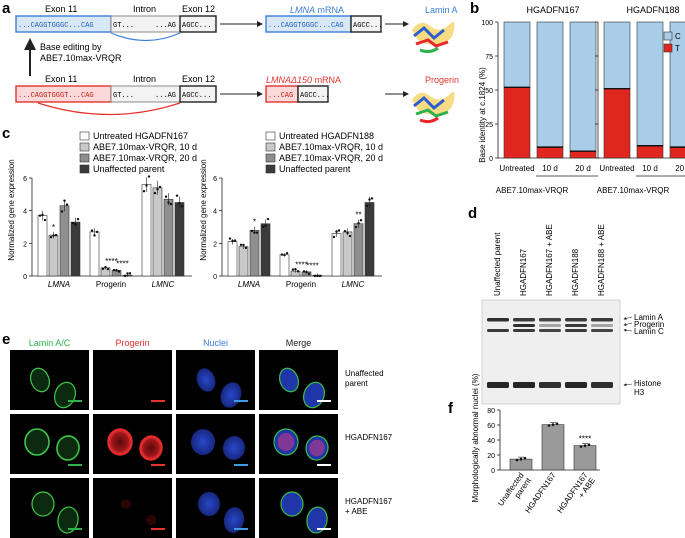  Describe the element at coordinates (678, 36) in the screenshot. I see `b-legend-c-label: C` at that location.